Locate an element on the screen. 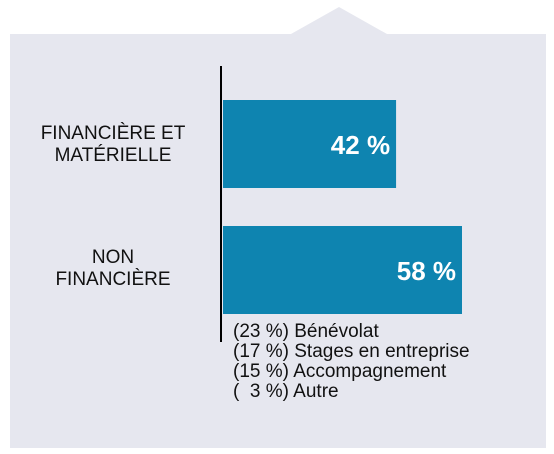  bar-value-label-0: 42 % is located at coordinates (360, 145).